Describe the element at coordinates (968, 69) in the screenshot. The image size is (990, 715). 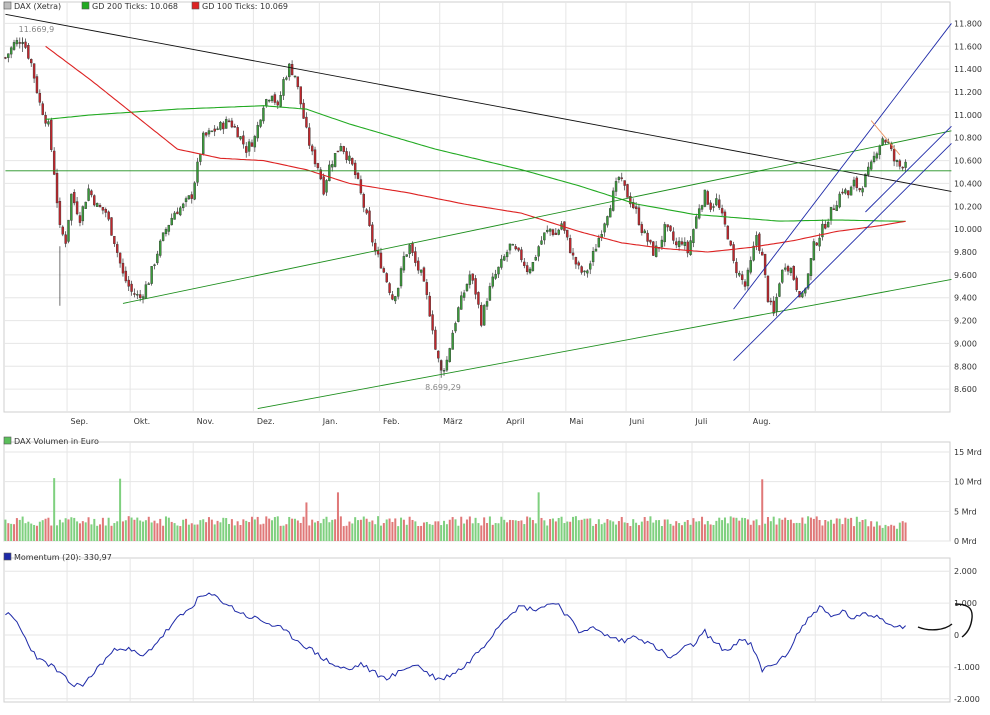
I see `price-y-tick-label: 11.400` at that location.